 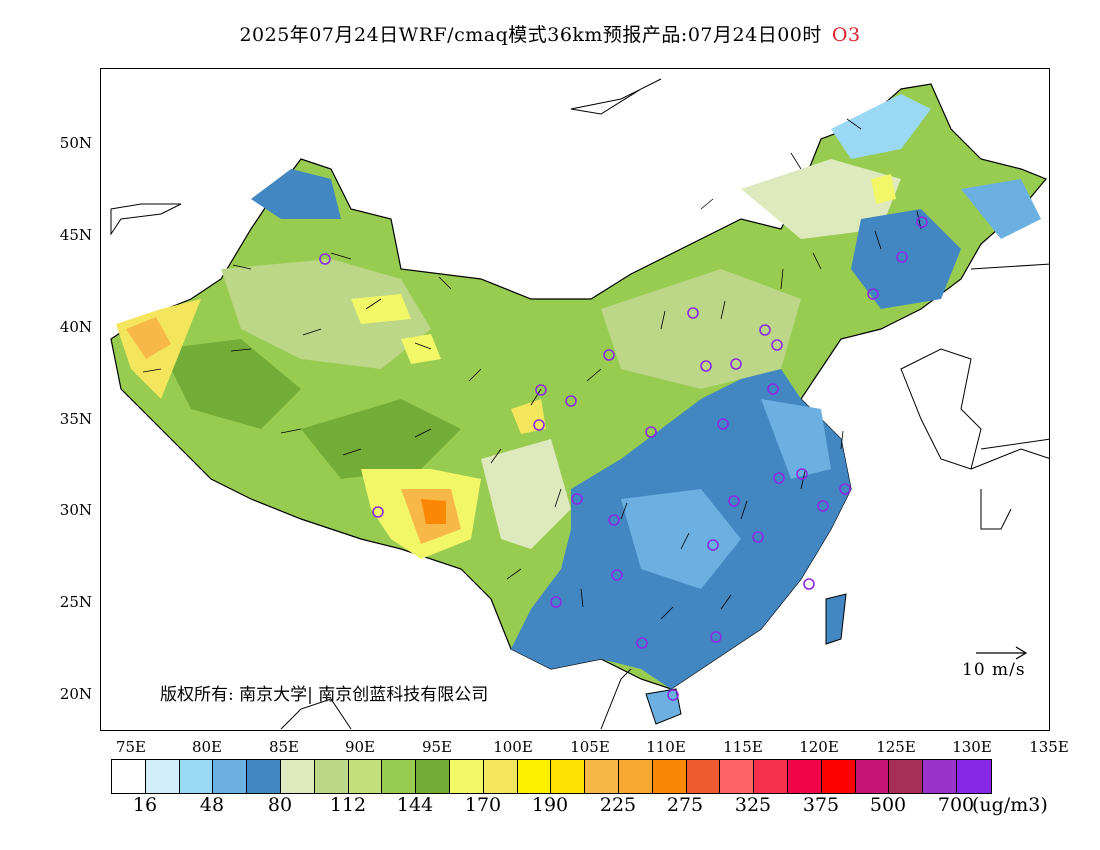 I want to click on species-label: O3, so click(x=846, y=35).